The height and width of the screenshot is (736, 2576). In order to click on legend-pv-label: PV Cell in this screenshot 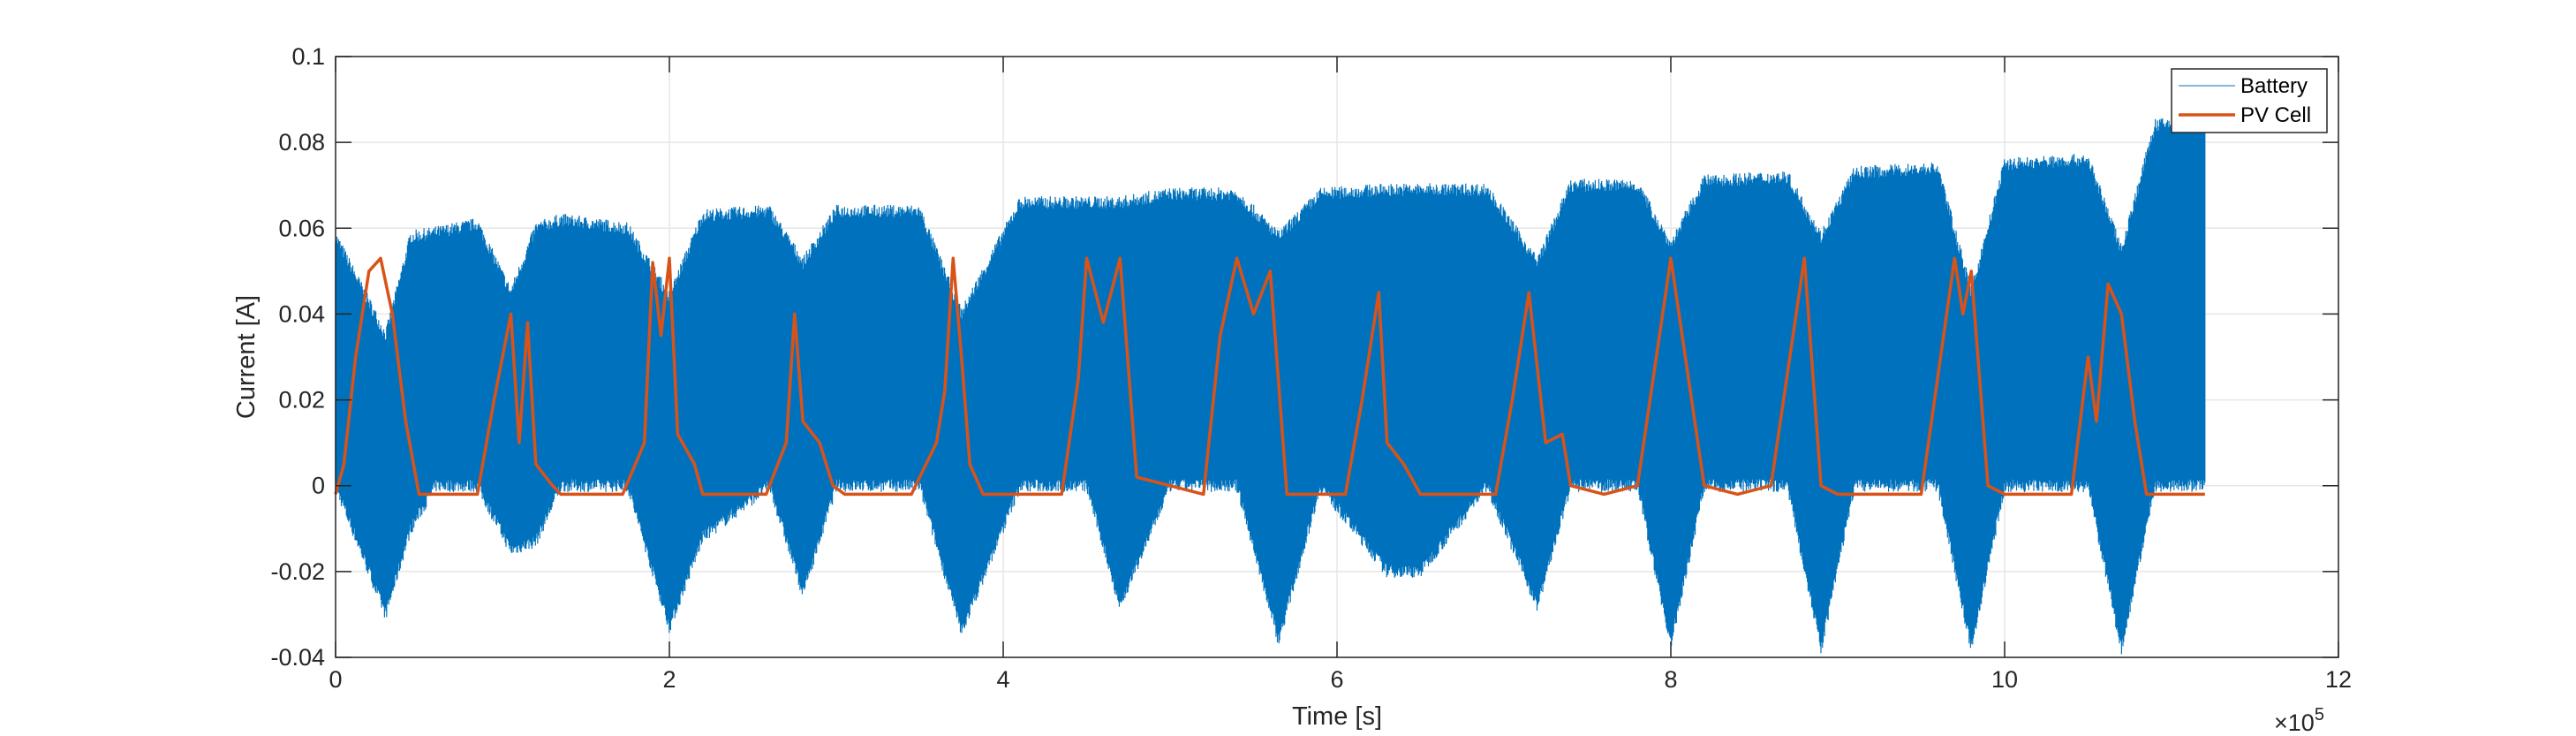, I will do `click(2276, 115)`.